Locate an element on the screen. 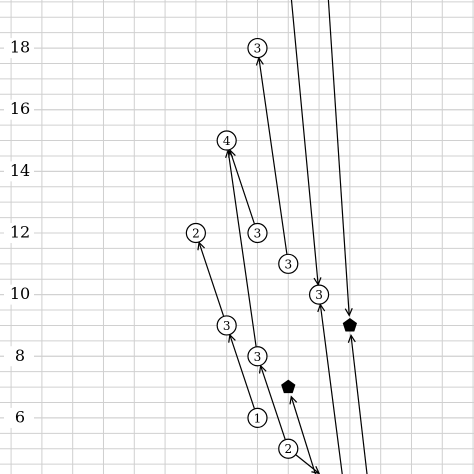  node-label: 1 is located at coordinates (258, 418).